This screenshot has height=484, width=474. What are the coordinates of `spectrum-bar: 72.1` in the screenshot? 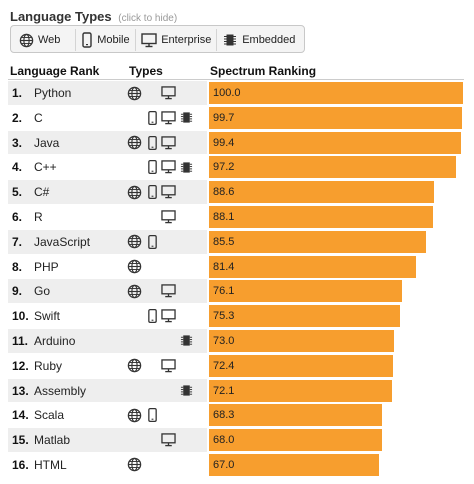 It's located at (301, 390).